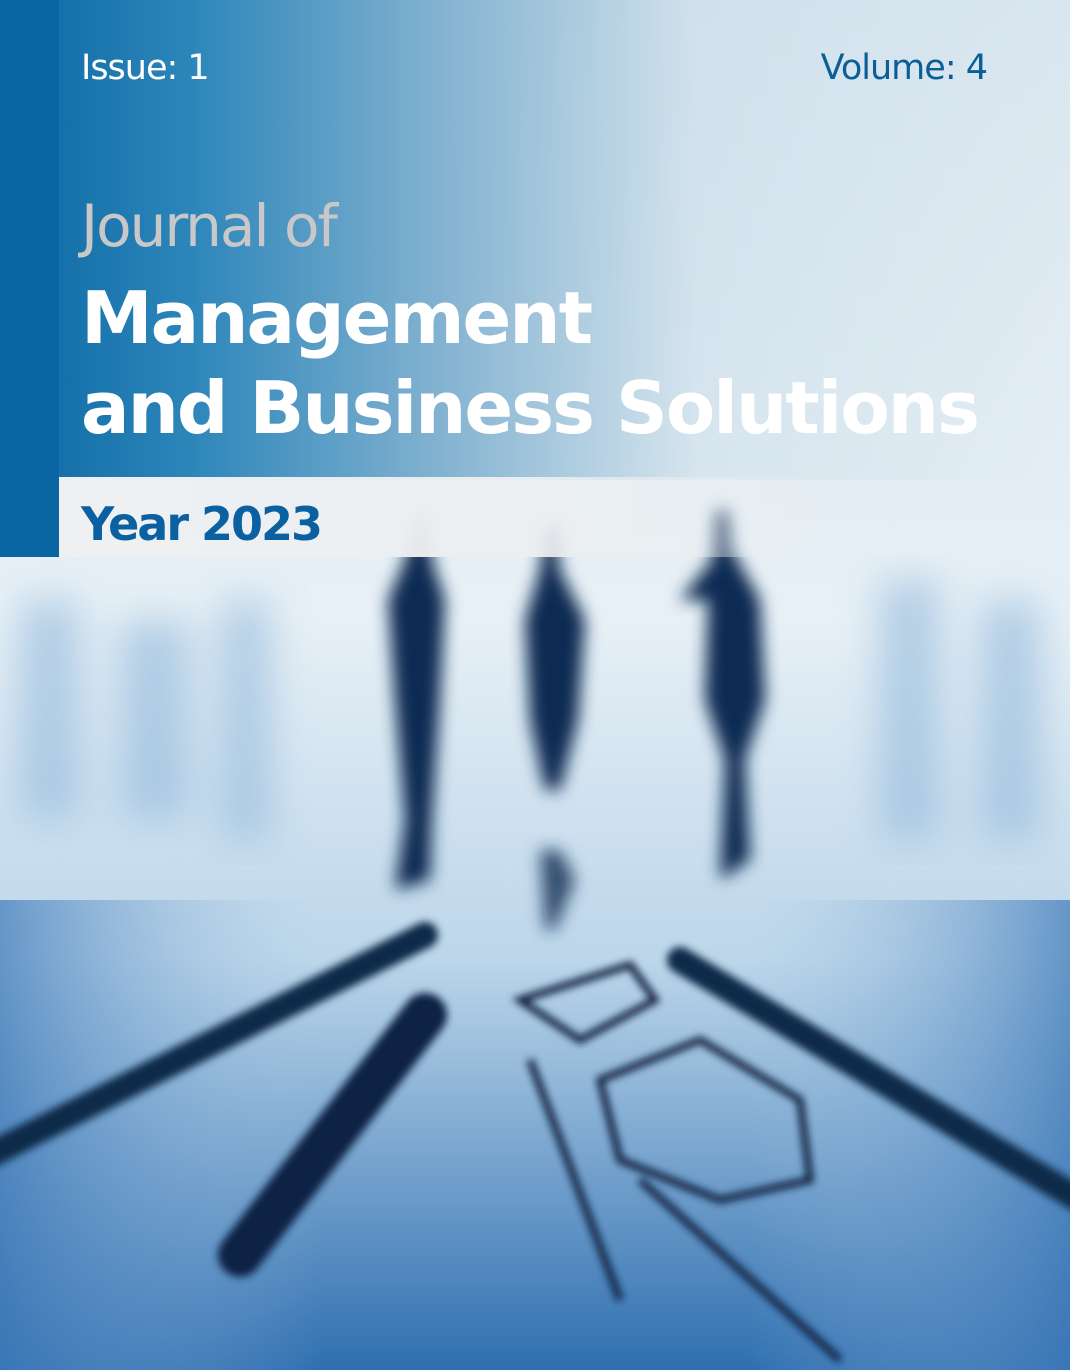 This screenshot has width=1070, height=1370. Describe the element at coordinates (459, 517) in the screenshot. I see `year-banner` at that location.